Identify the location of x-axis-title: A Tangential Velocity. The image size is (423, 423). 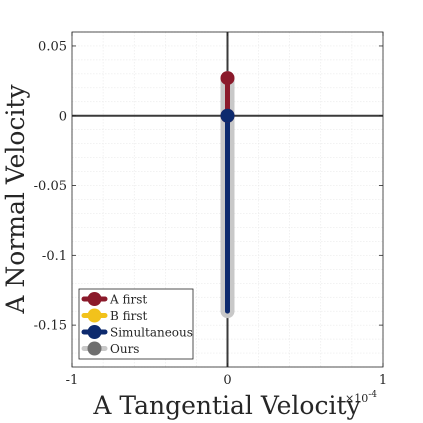
(226, 405).